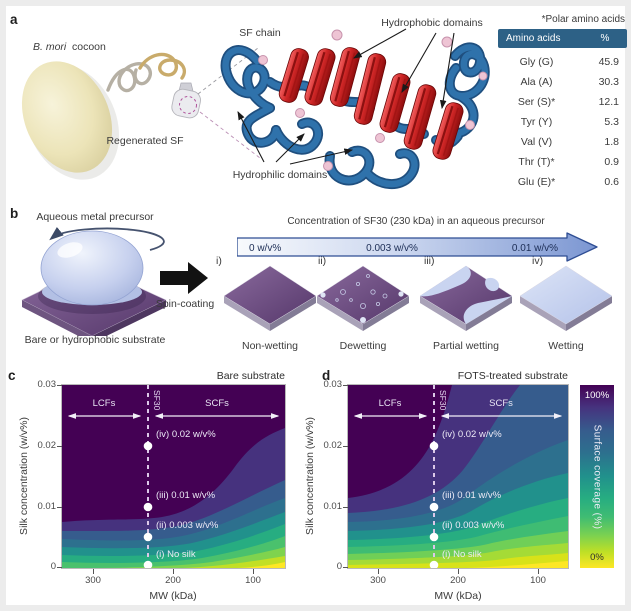  Describe the element at coordinates (333, 506) in the screenshot. I see `d-ytick-001: 0.01` at that location.